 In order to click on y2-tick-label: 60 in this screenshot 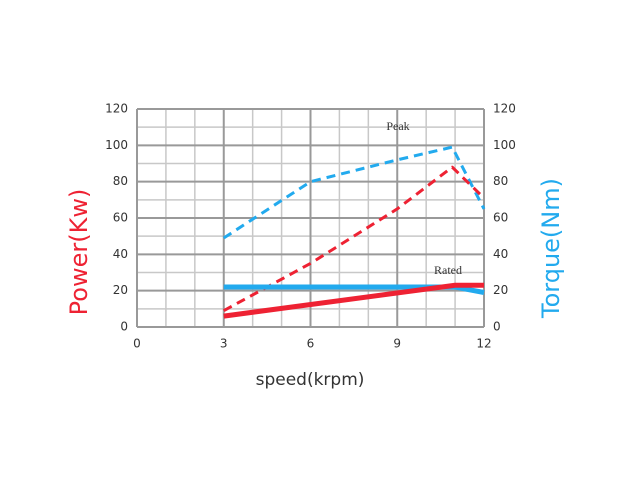, I will do `click(500, 218)`.